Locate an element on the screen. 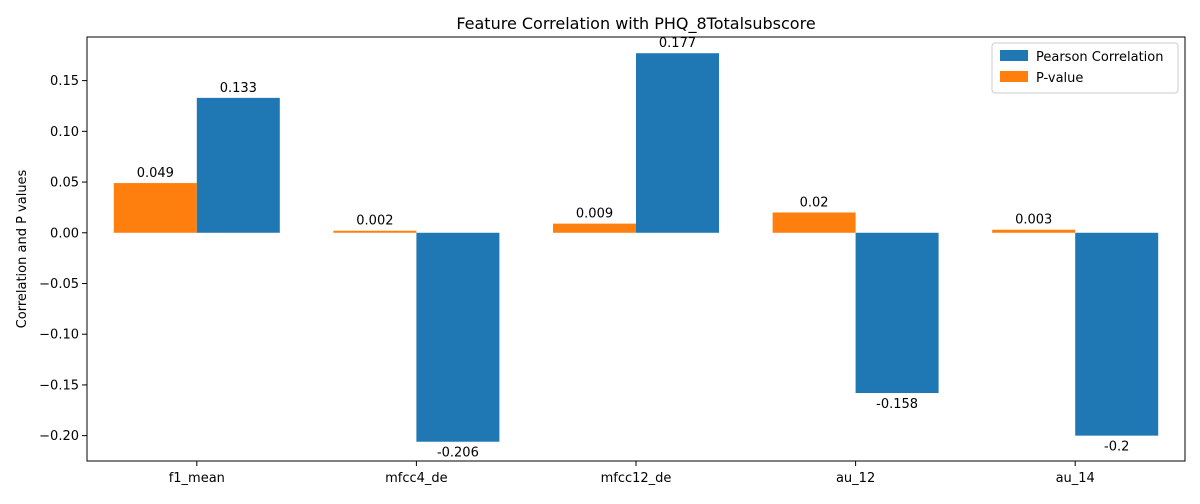 The image size is (1200, 504). y-axis-label: Correlation and P values is located at coordinates (22, 248).